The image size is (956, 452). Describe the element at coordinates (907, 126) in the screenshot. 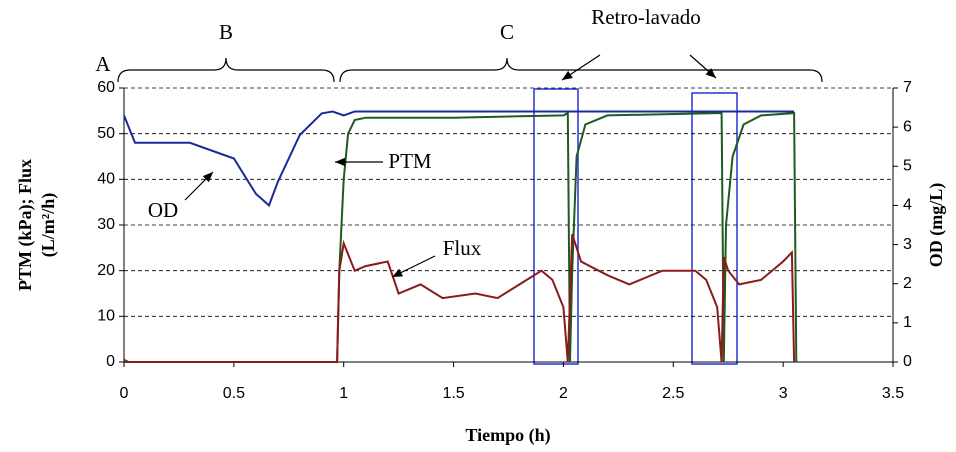

I see `y2-tick-label: 6` at that location.